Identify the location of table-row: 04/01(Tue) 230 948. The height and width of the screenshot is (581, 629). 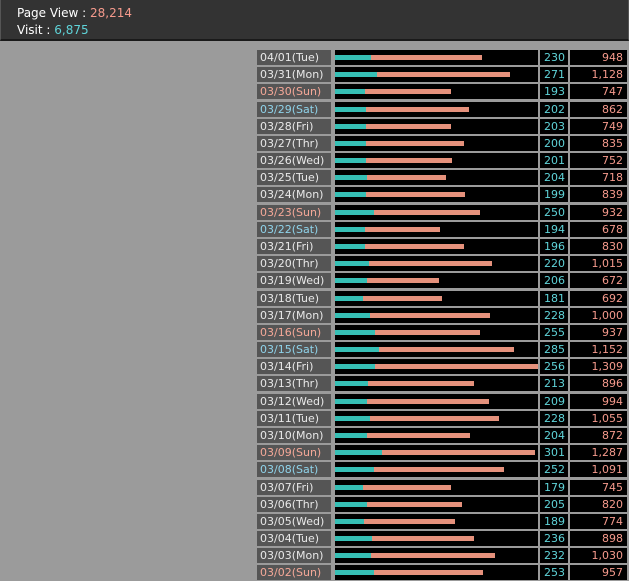
(442, 57).